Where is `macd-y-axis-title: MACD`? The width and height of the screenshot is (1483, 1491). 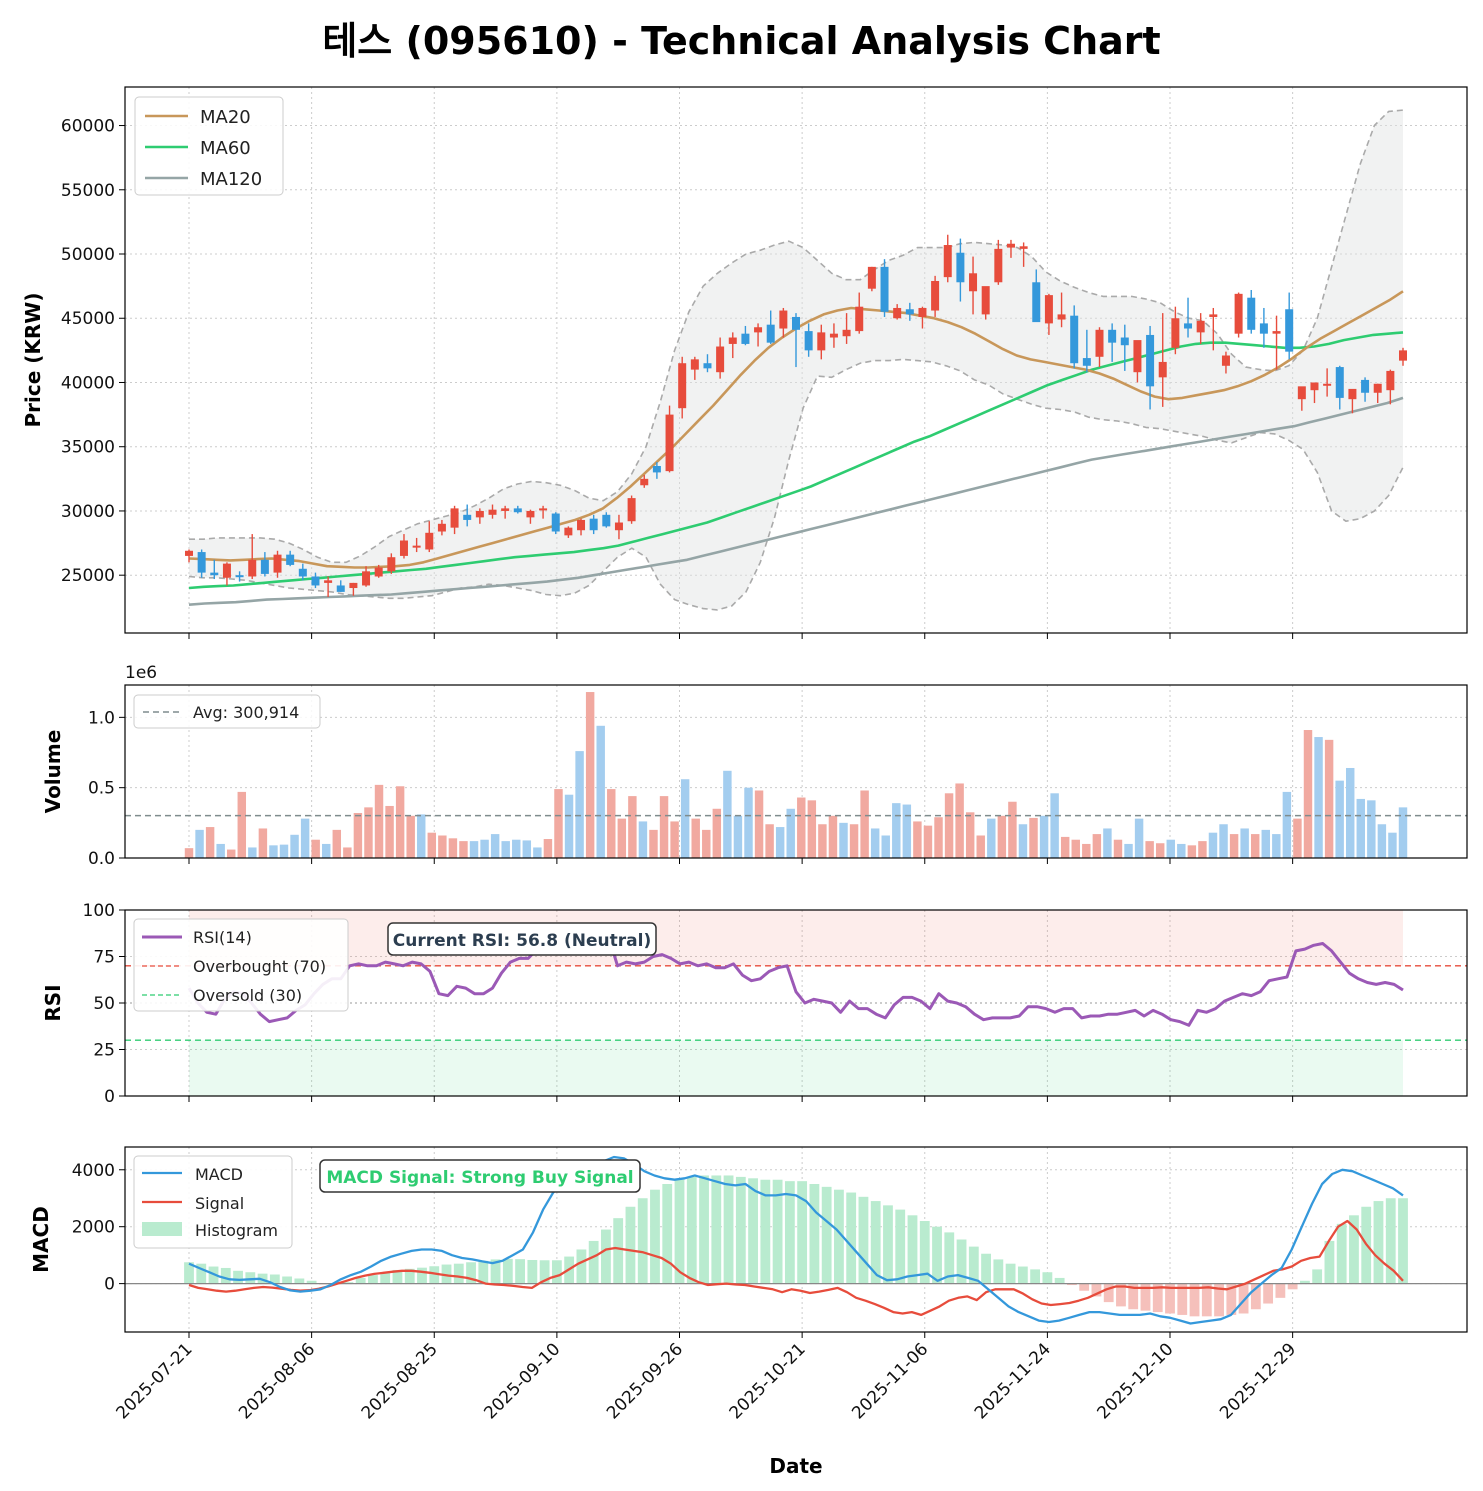 macd-y-axis-title: MACD is located at coordinates (41, 1239).